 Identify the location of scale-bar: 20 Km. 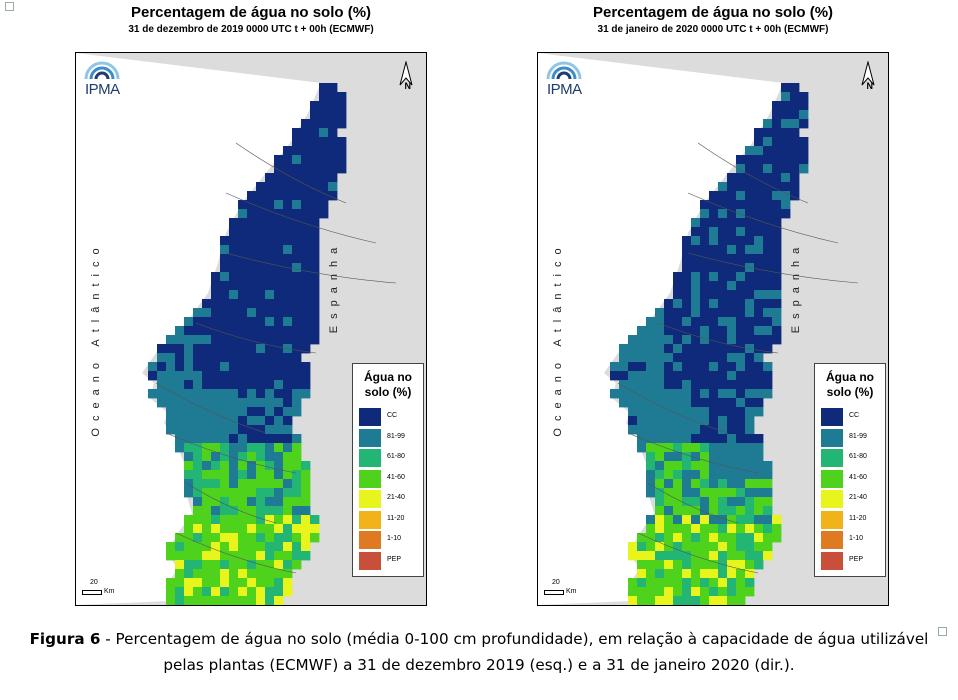
(564, 589).